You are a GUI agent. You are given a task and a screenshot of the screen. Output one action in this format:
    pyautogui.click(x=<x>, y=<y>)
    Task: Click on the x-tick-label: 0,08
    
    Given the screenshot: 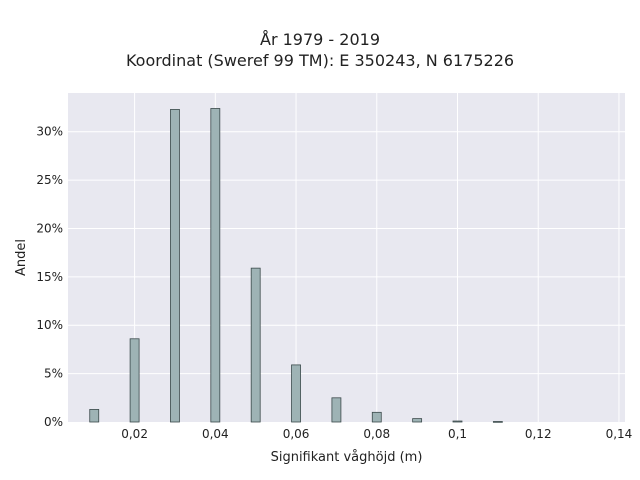 What is the action you would take?
    pyautogui.click(x=376, y=434)
    